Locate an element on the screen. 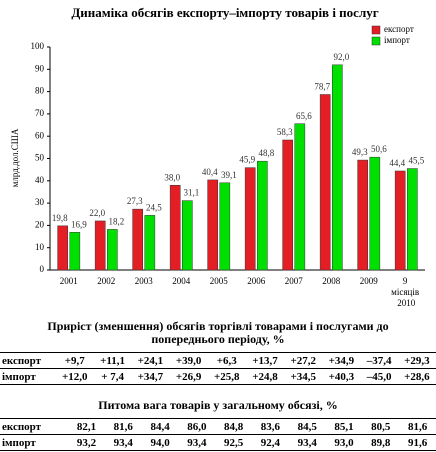 This screenshot has height=452, width=436. table-cell: +34,9 is located at coordinates (341, 360).